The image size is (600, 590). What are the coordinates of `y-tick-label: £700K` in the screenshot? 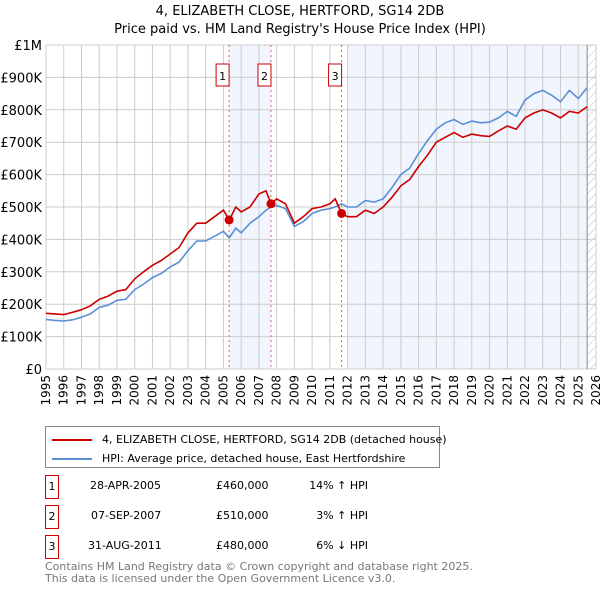 It's located at (21, 143).